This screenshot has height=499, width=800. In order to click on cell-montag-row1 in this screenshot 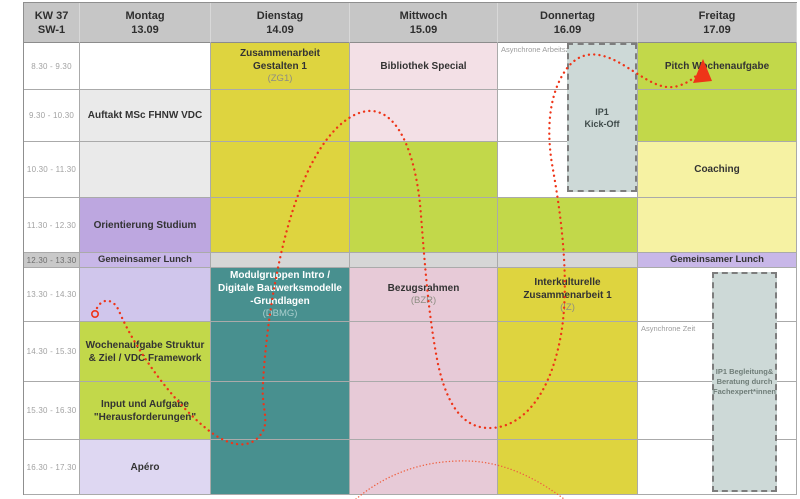, I will do `click(145, 66)`.